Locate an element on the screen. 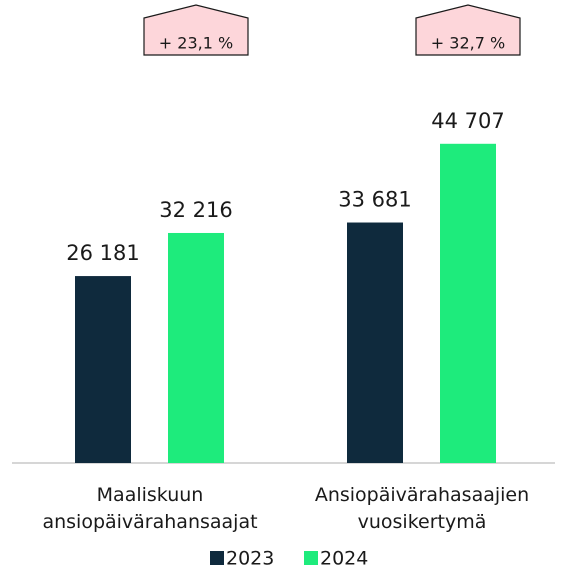  value-label: 44 707 is located at coordinates (467, 121).